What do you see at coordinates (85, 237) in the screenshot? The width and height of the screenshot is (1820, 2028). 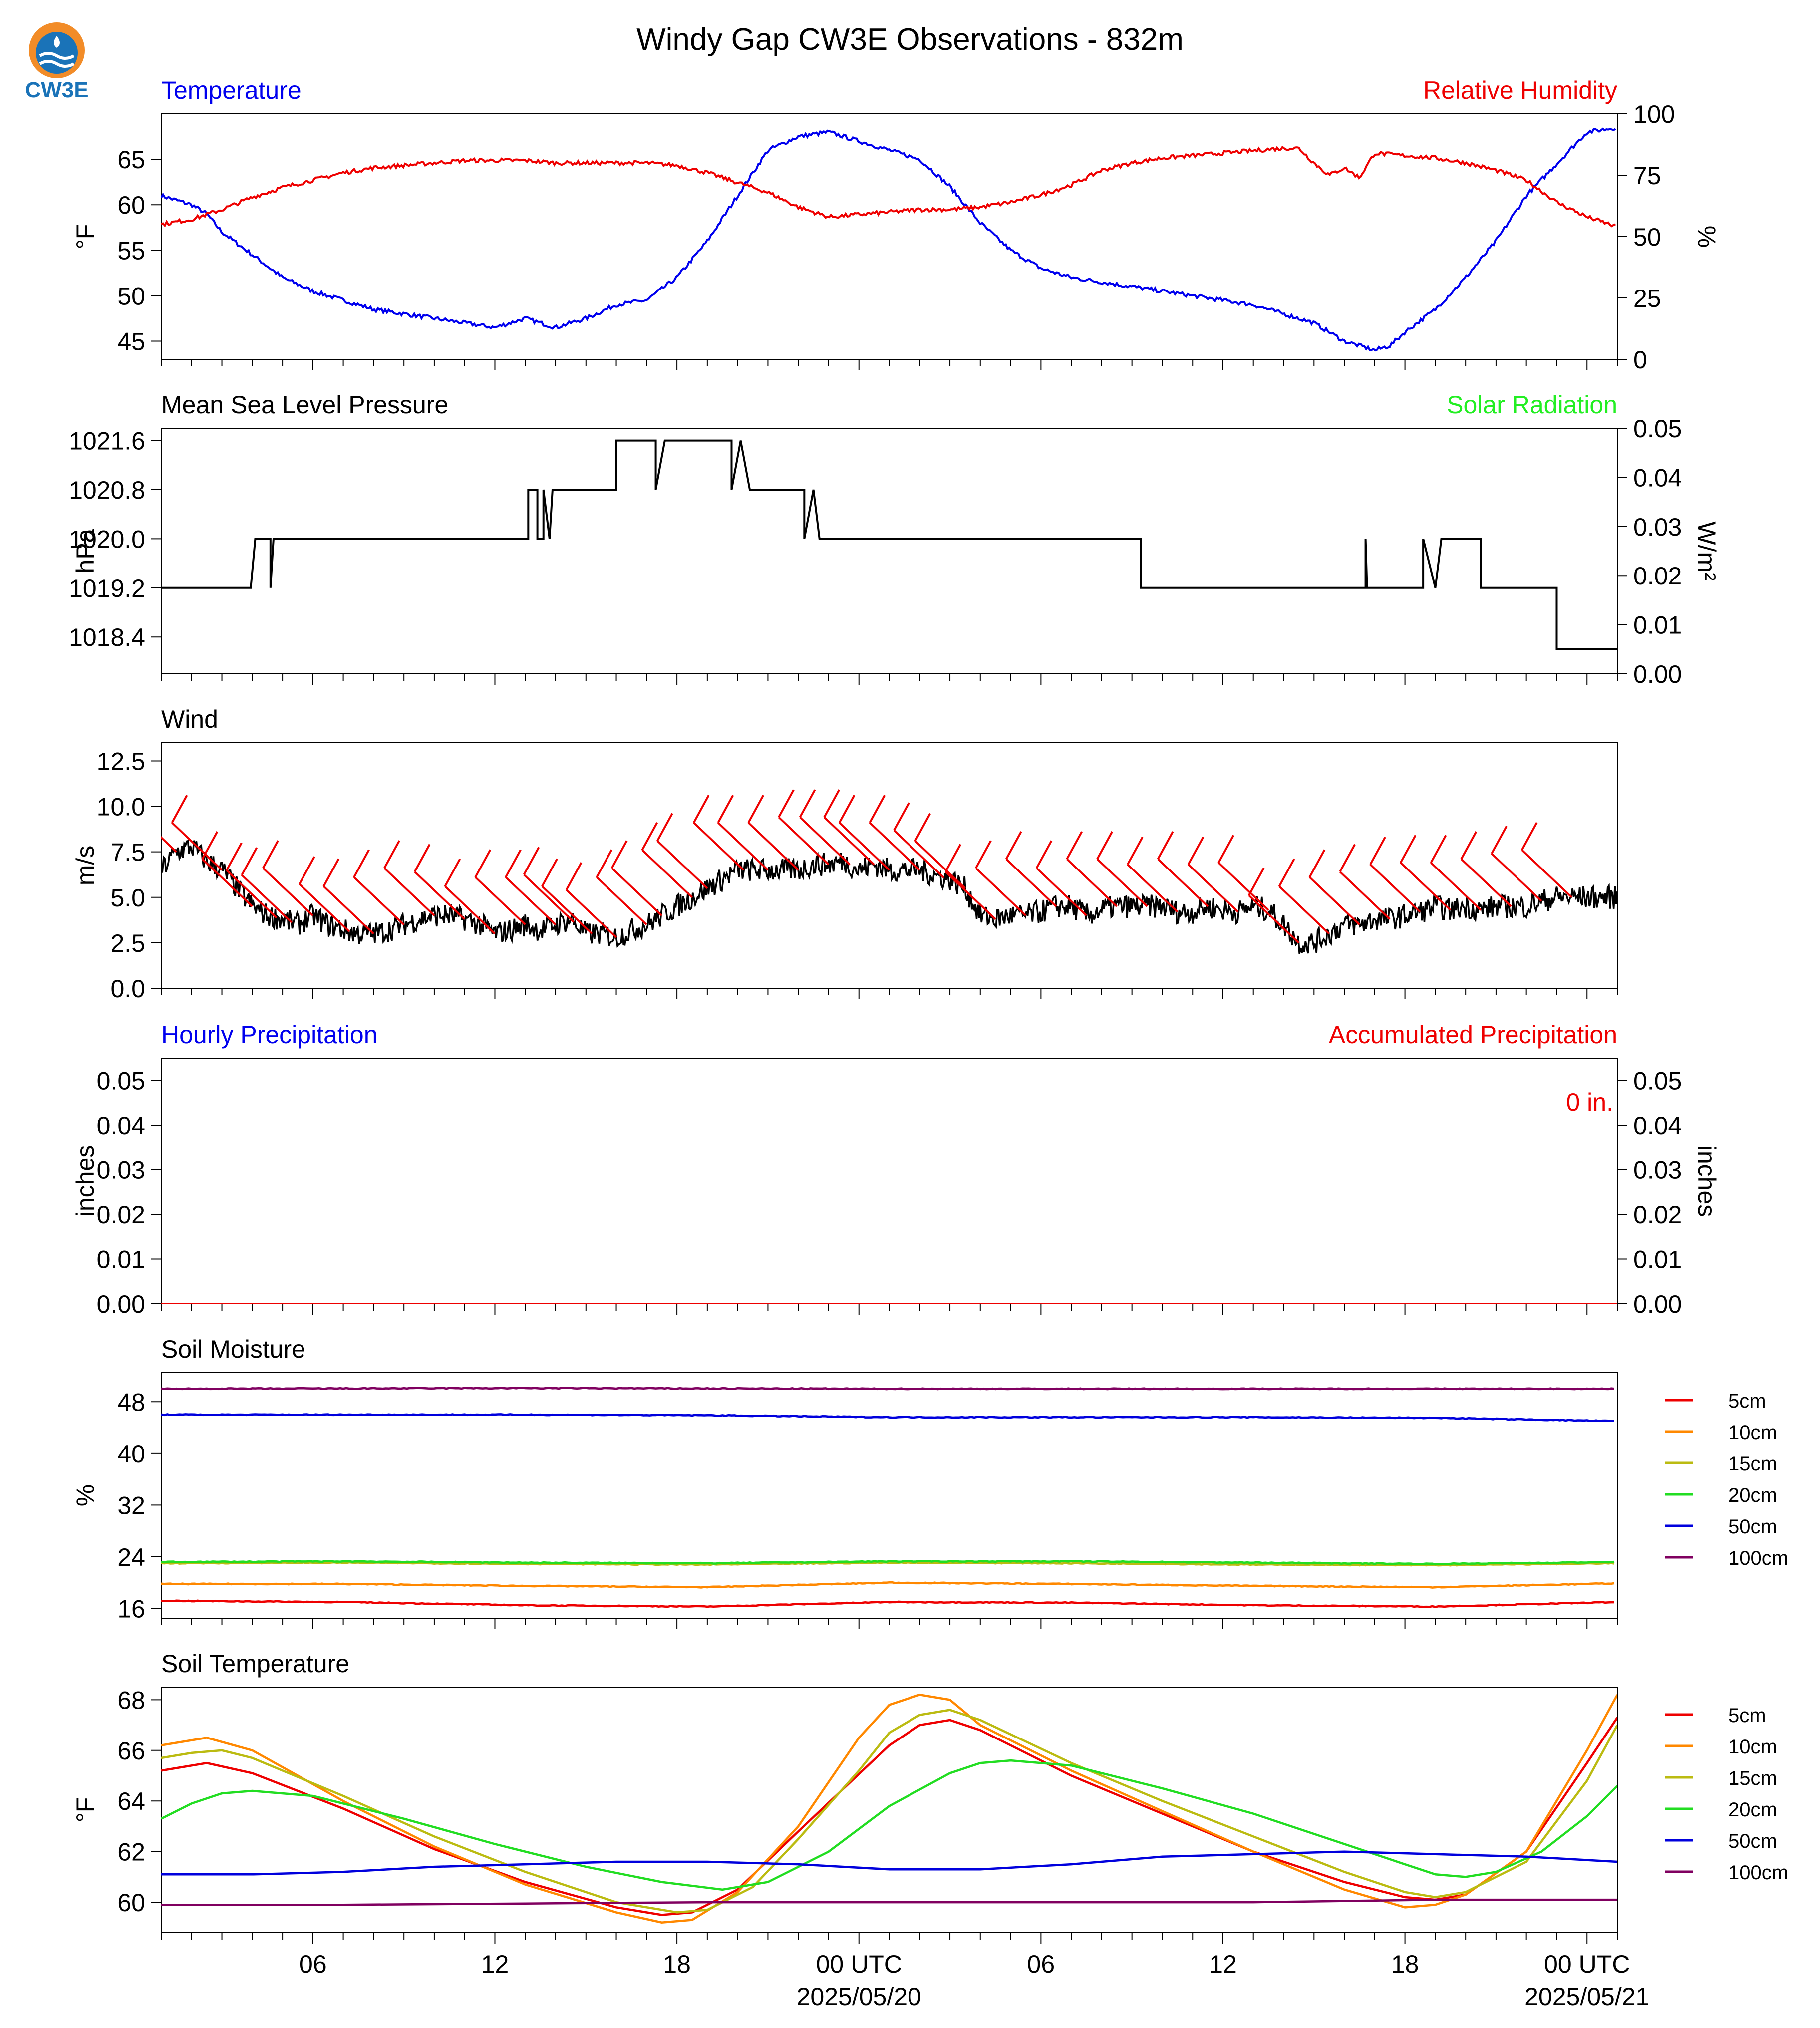 I see `temperature-left-ylabel: °F` at bounding box center [85, 237].